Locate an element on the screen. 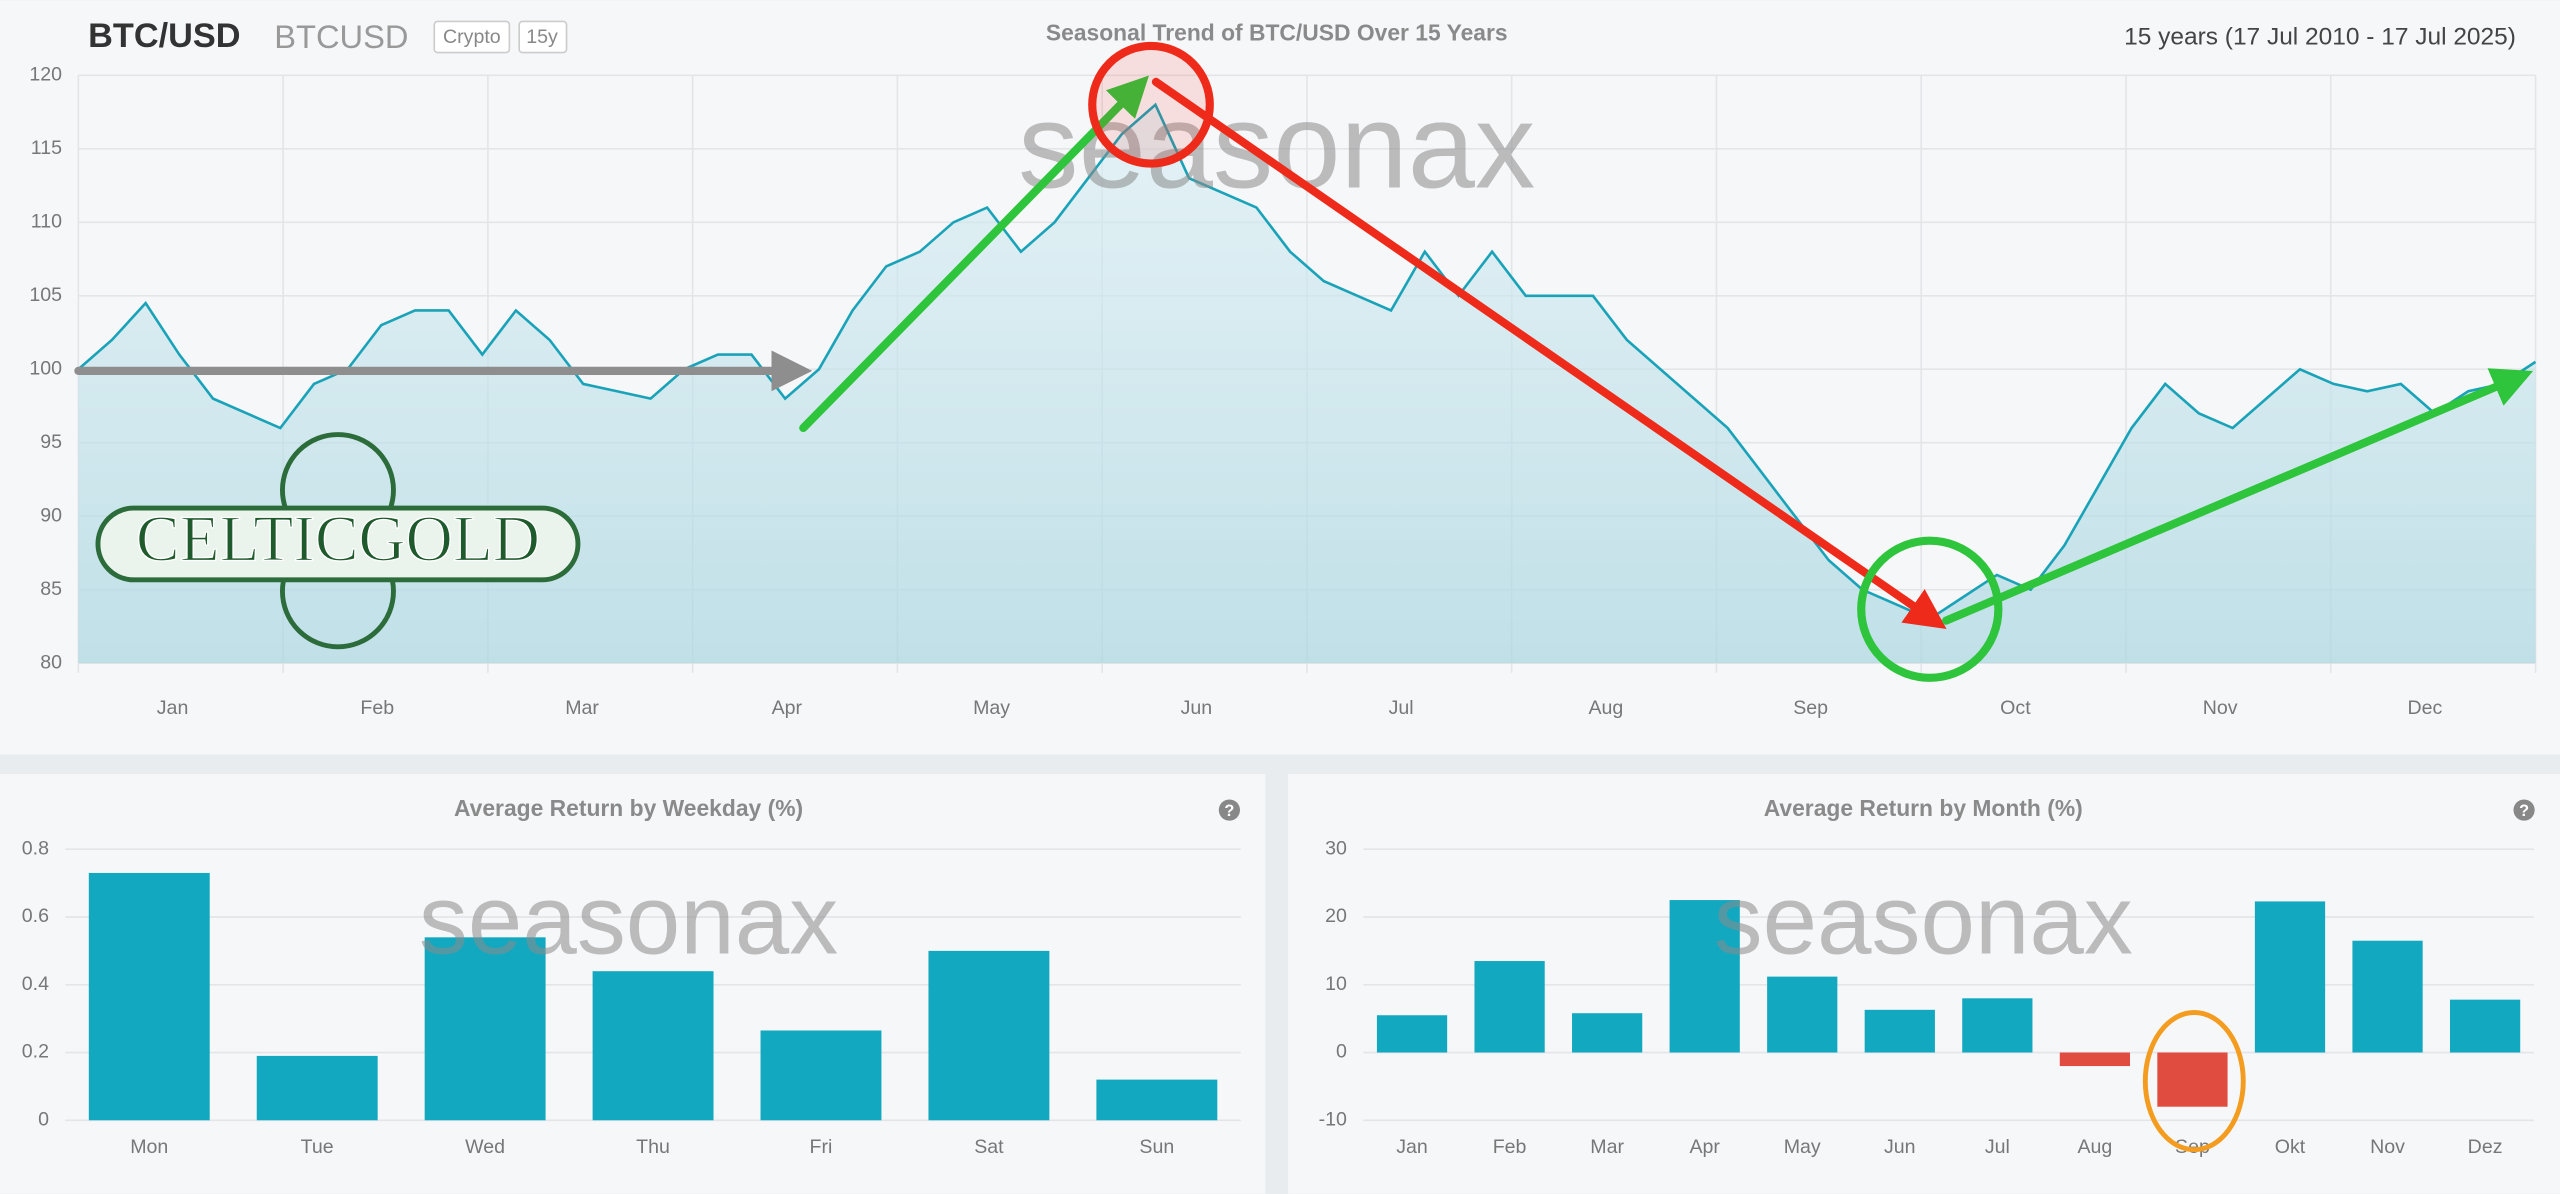 Image resolution: width=2560 pixels, height=1194 pixels. symbol: BTC/USD is located at coordinates (164, 36).